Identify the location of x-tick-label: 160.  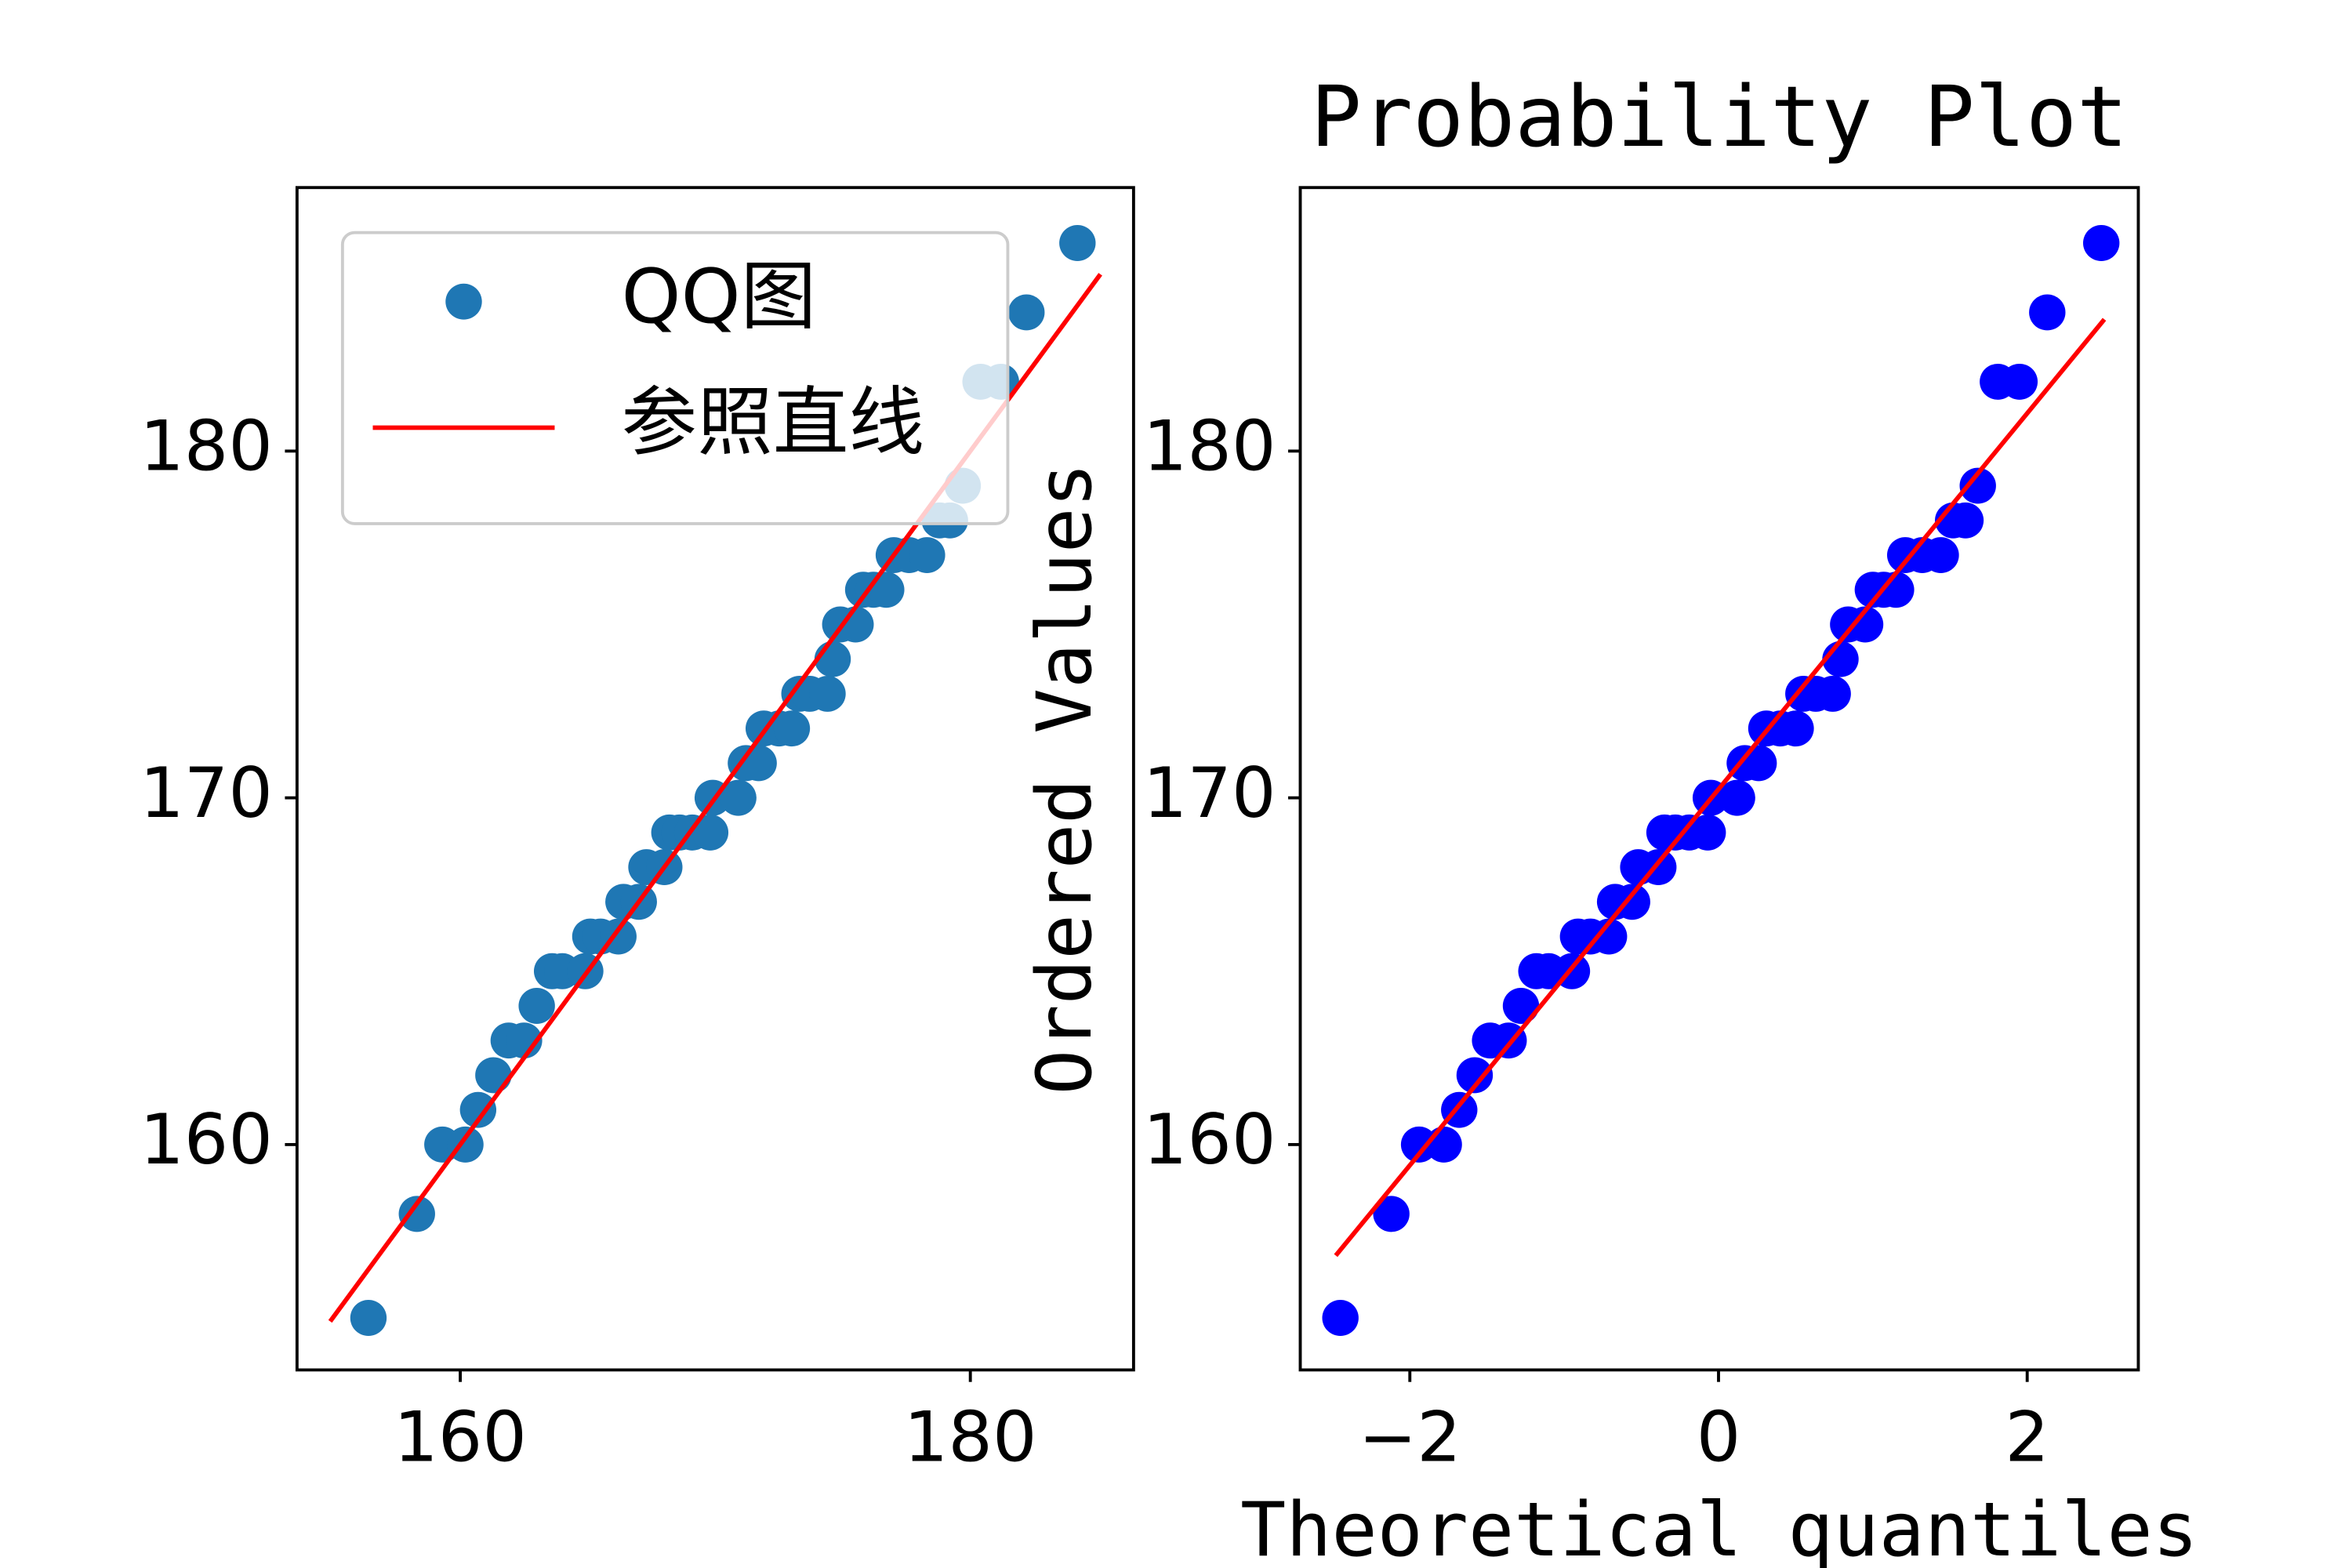
(460, 1437).